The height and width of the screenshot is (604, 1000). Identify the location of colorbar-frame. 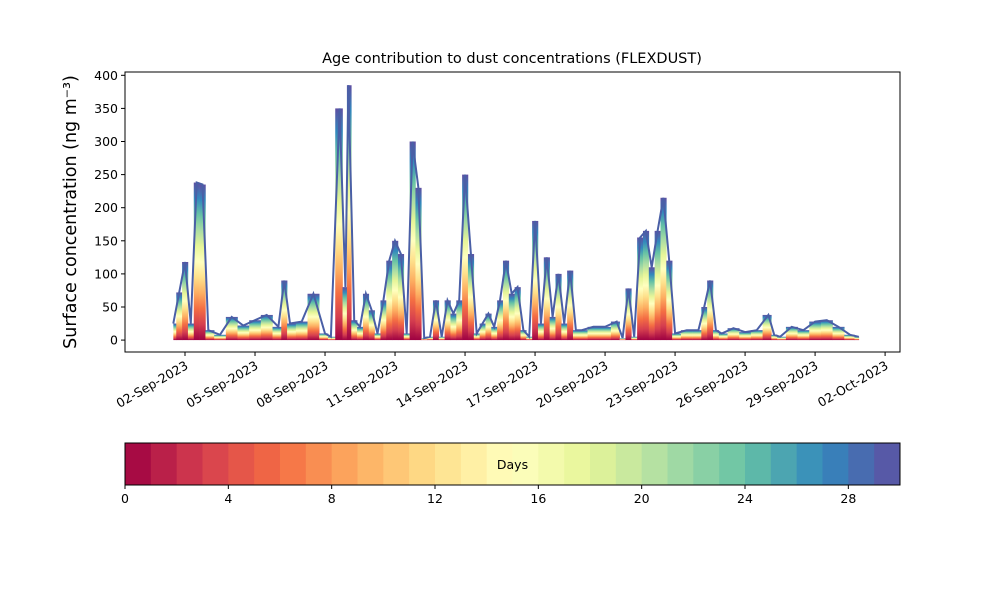
(512, 464).